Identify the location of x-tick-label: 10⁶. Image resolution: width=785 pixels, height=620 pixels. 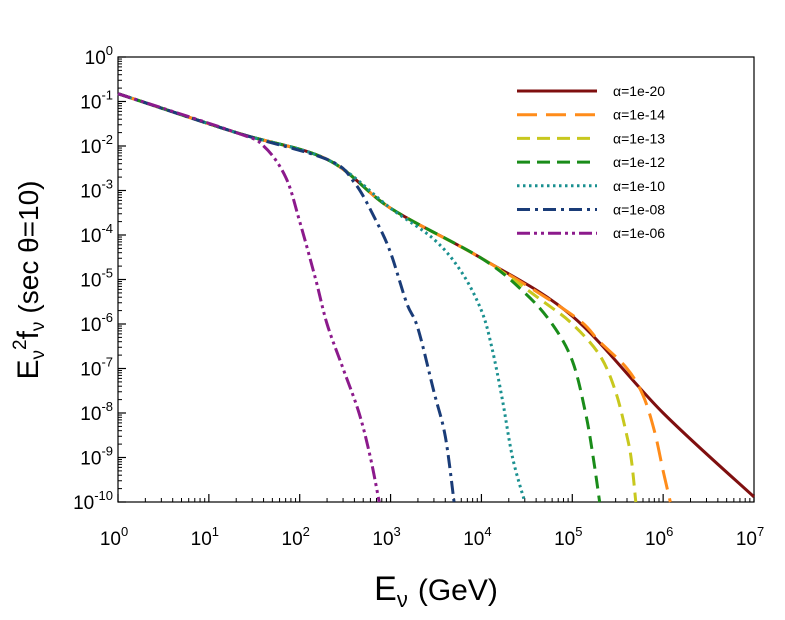
(659, 537).